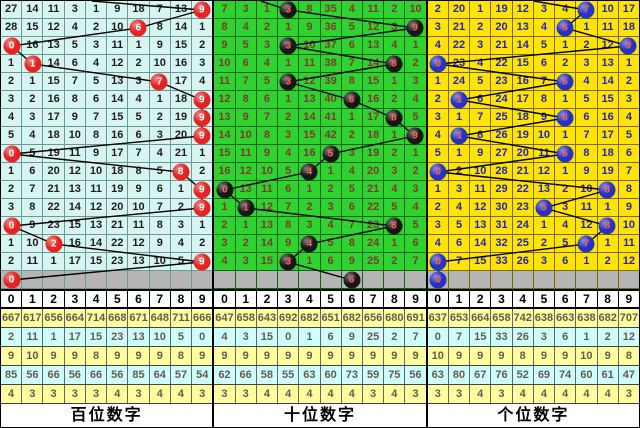  Describe the element at coordinates (160, 189) in the screenshot. I see `miss-count-cell: 6` at that location.